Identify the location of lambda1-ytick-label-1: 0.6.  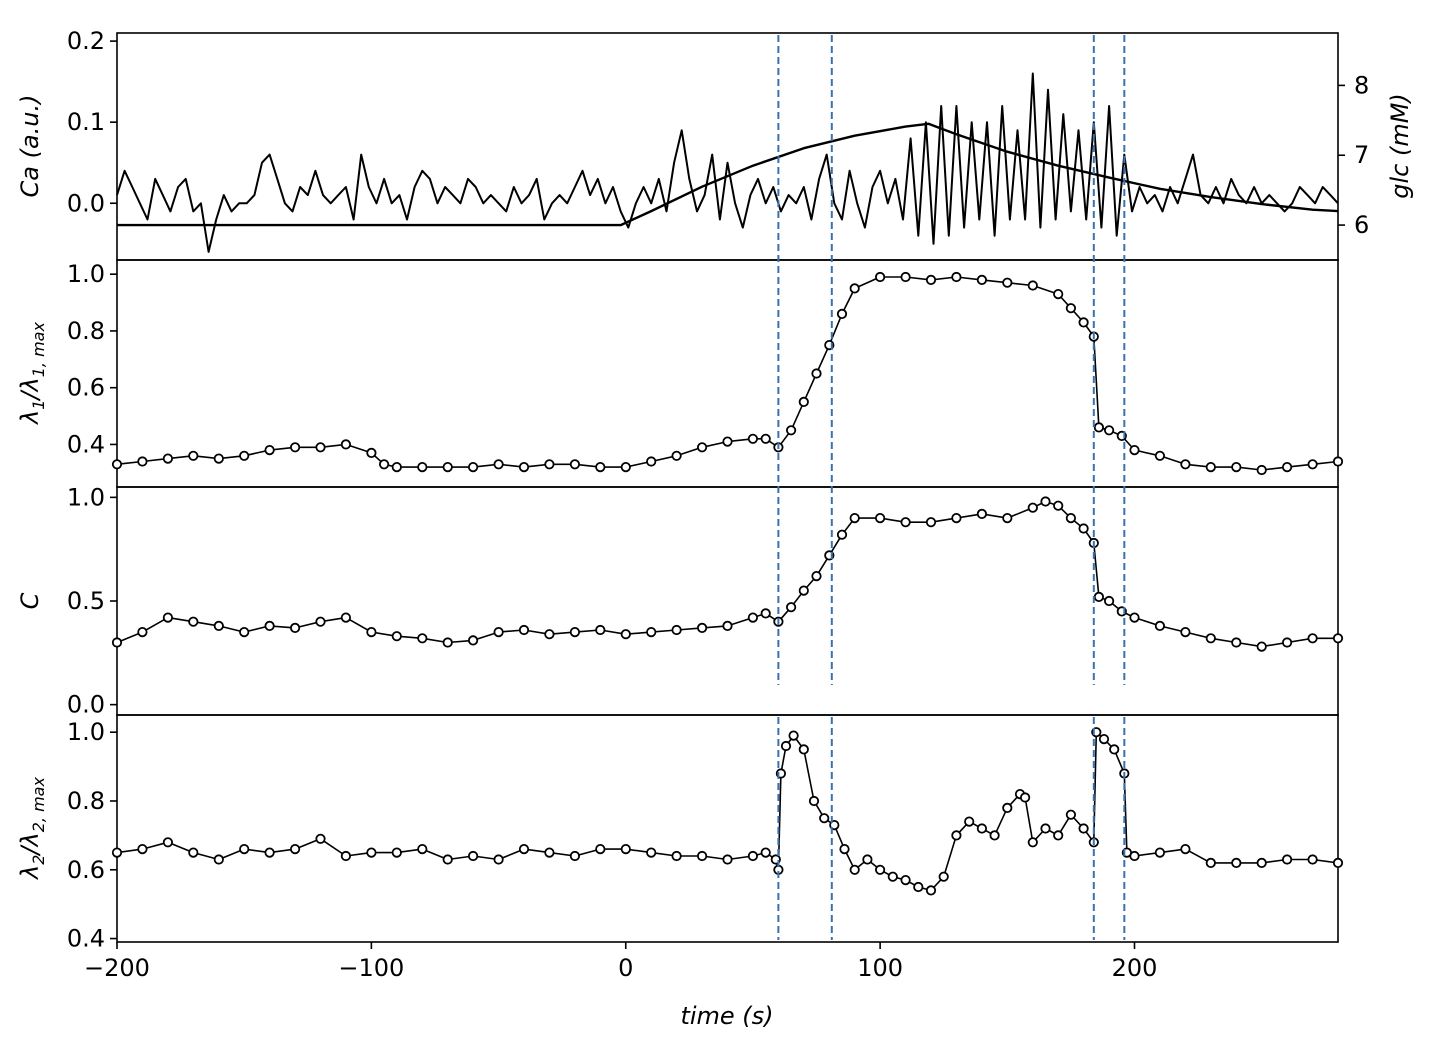
(86, 388).